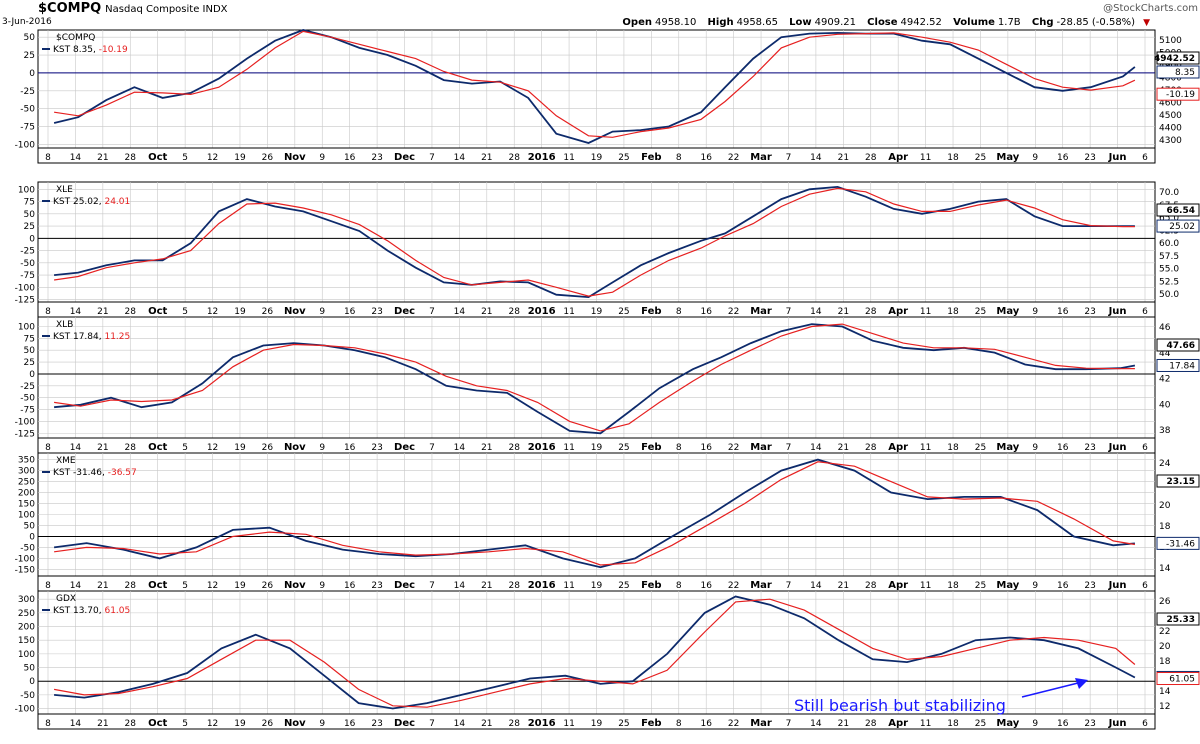  I want to click on y-tick-label: 25, so click(29, 56).